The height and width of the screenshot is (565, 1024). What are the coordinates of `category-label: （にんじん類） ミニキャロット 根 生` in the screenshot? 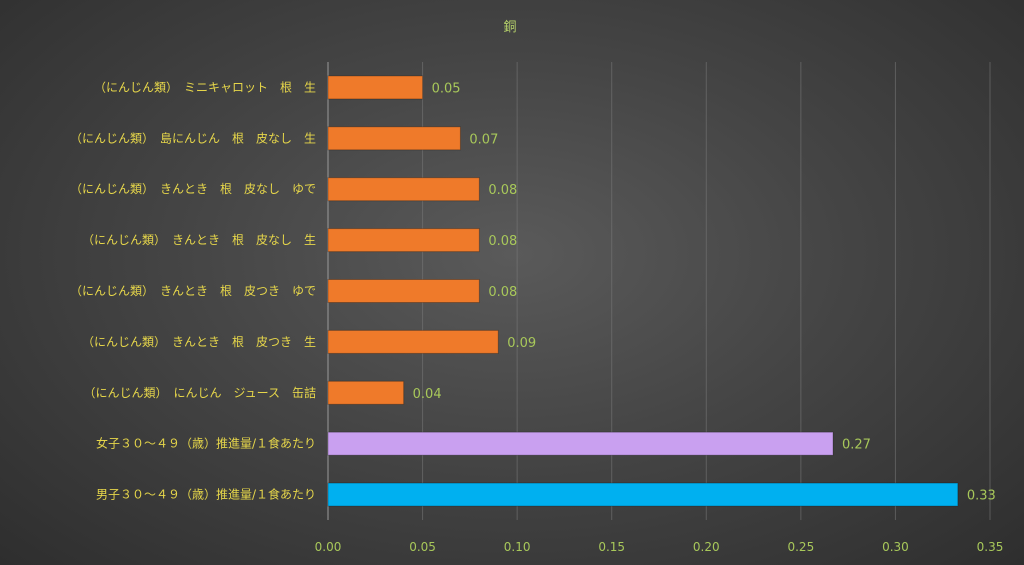 It's located at (205, 87).